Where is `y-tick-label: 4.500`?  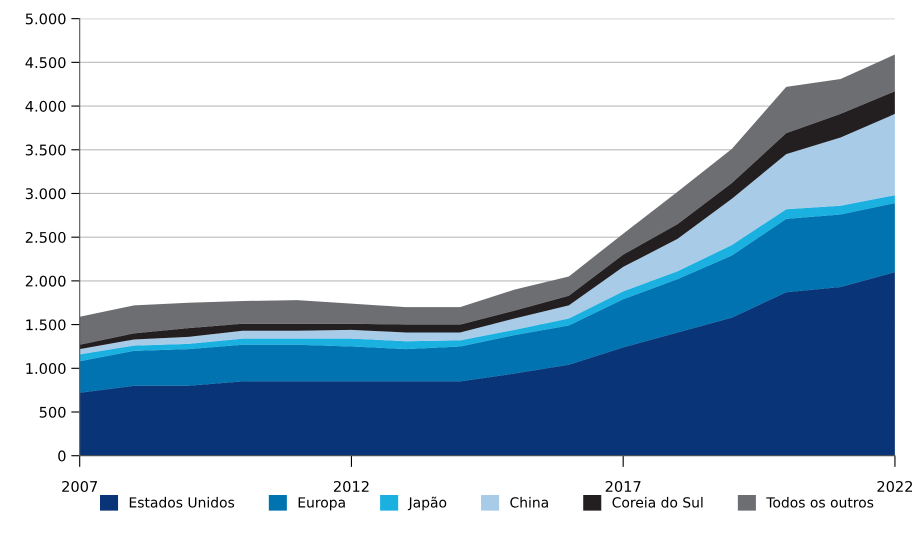 y-tick-label: 4.500 is located at coordinates (45, 62).